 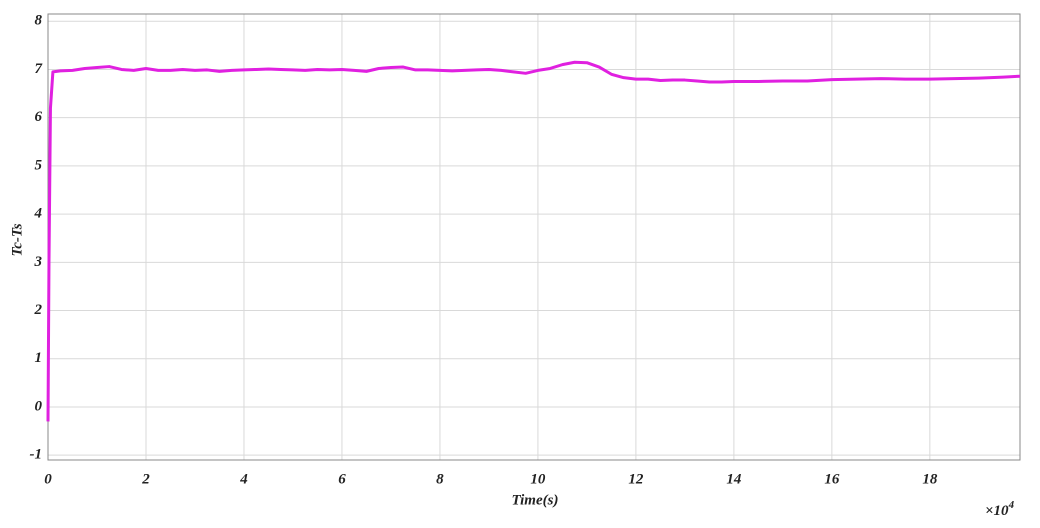 What do you see at coordinates (734, 479) in the screenshot?
I see `x-tick-label: 14` at bounding box center [734, 479].